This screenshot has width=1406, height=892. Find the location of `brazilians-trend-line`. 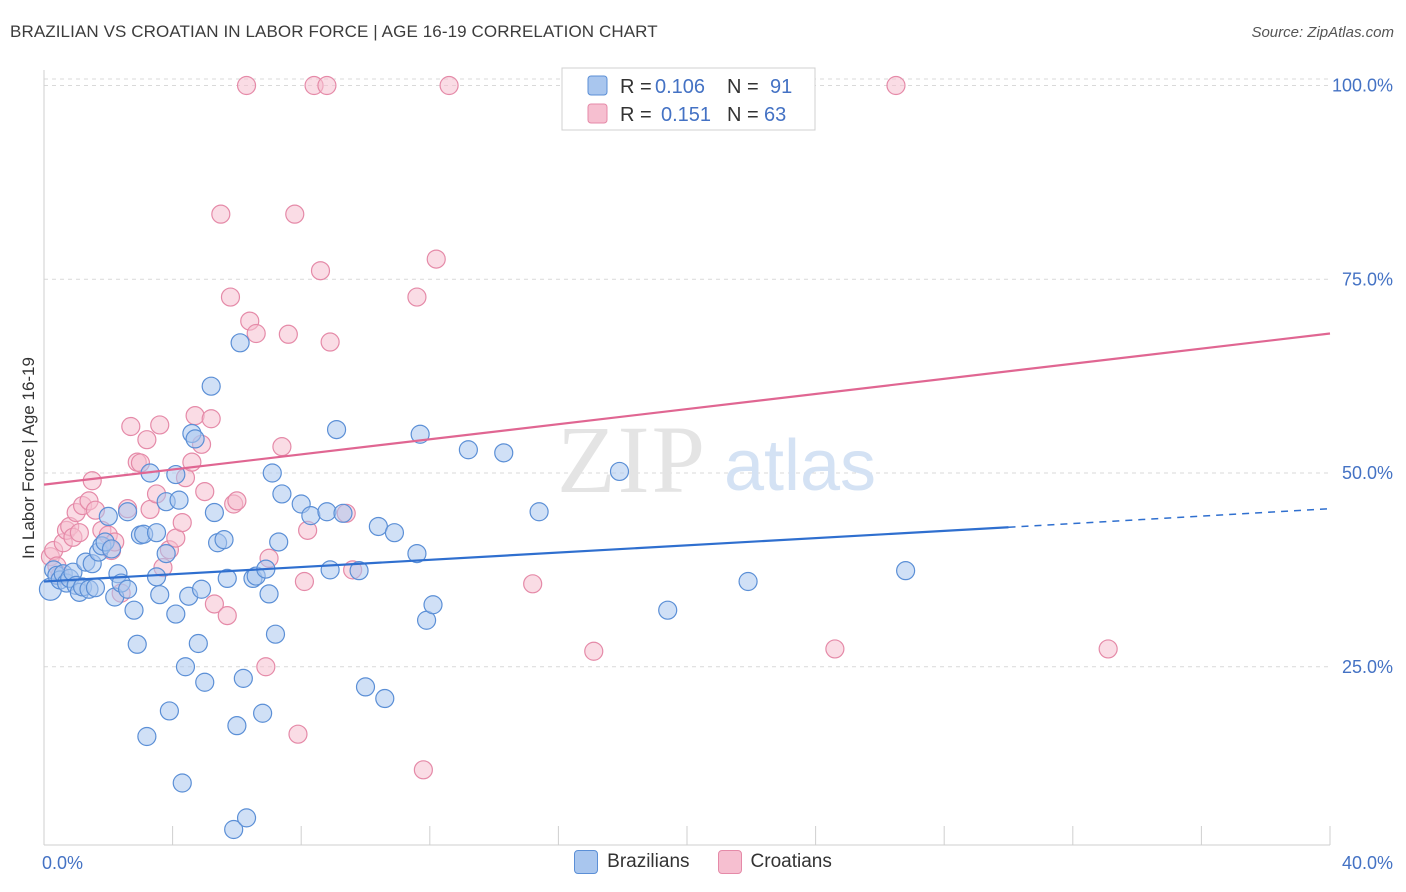

brazilians-trend-line is located at coordinates (526, 554).